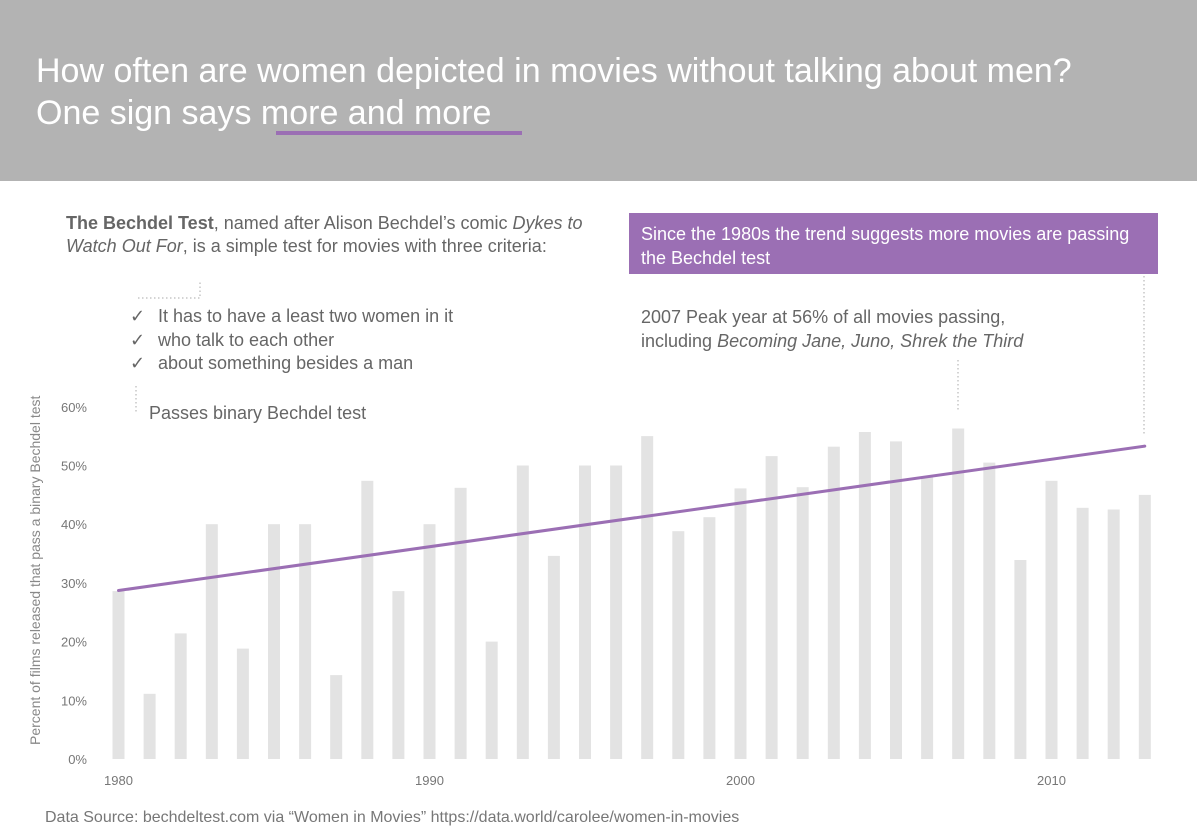 Image resolution: width=1197 pixels, height=839 pixels. What do you see at coordinates (306, 316) in the screenshot?
I see `criterion-text: It has to have a least two women in it` at bounding box center [306, 316].